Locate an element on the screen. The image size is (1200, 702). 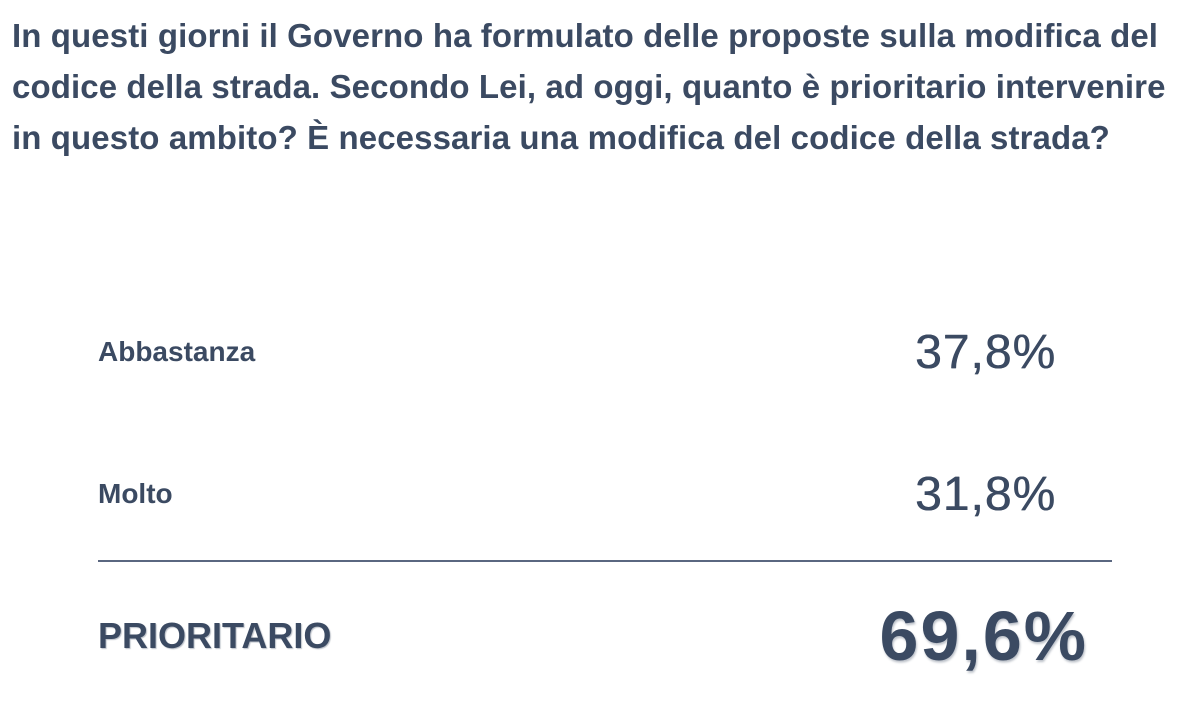
result-value: 37,8% is located at coordinates (985, 352).